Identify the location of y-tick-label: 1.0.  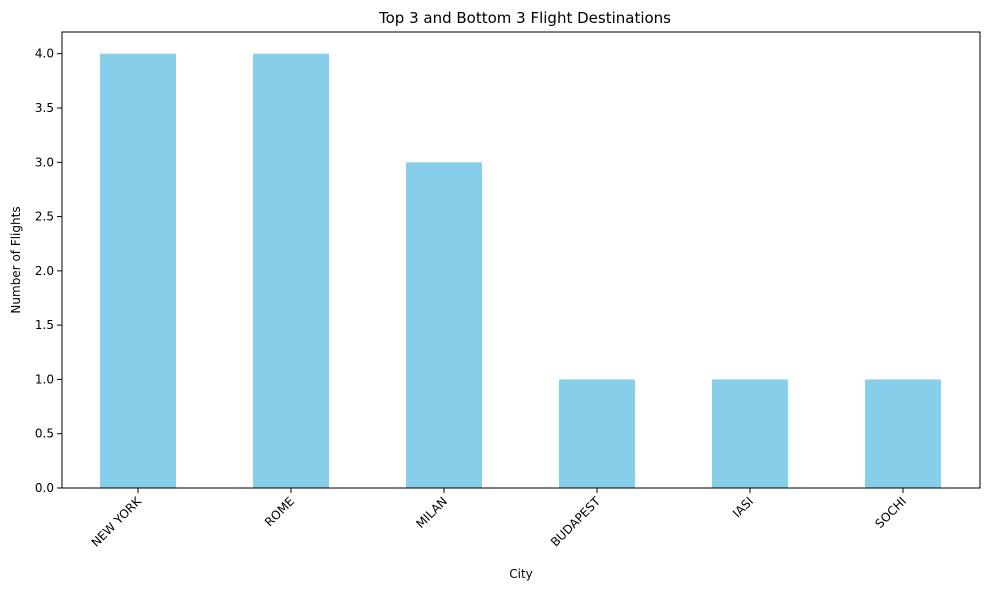
(44, 379).